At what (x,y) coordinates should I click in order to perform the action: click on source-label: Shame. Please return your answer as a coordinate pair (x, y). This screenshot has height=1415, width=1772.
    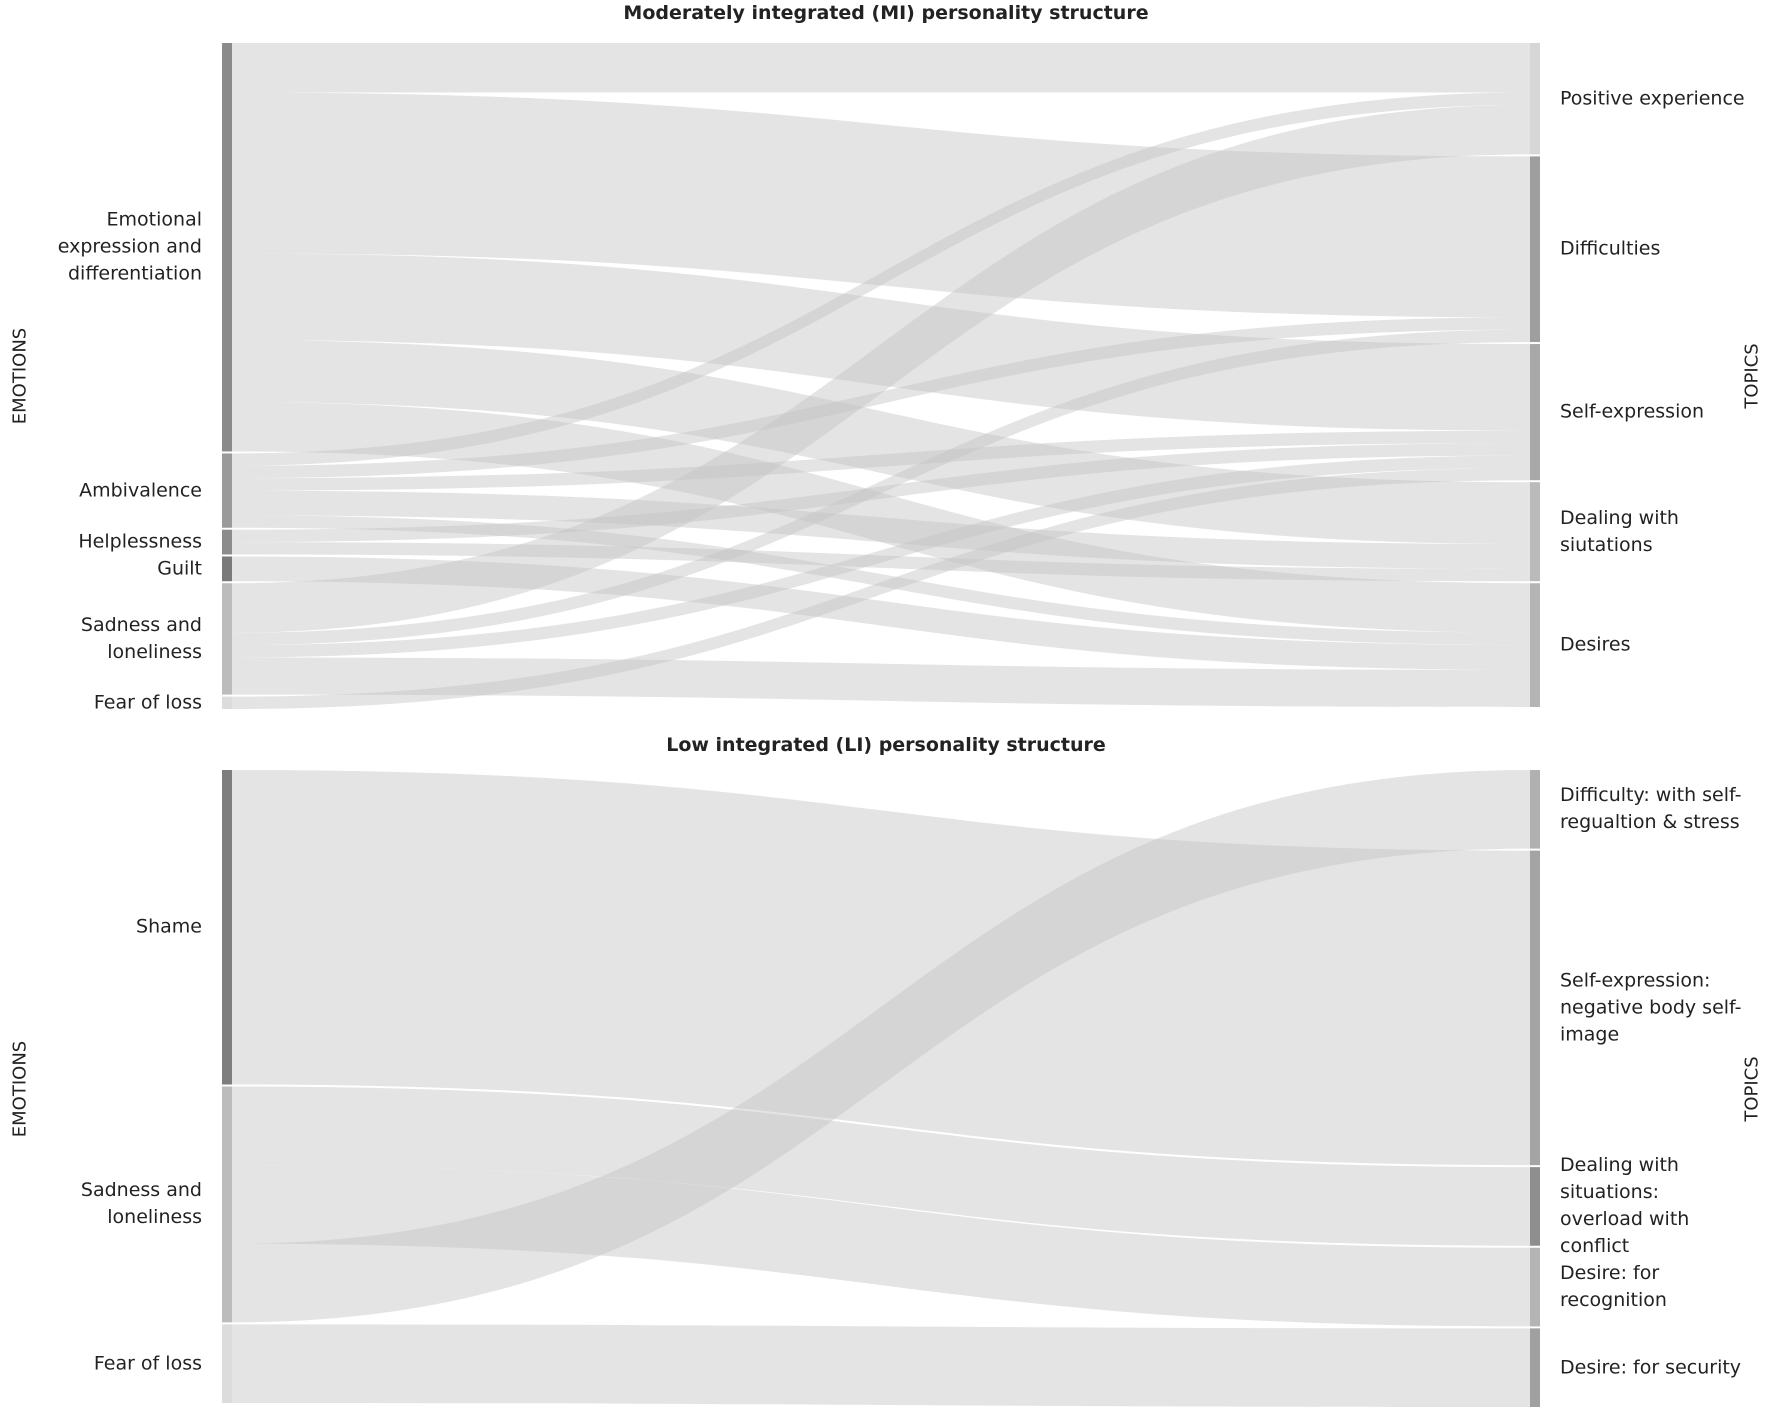
    Looking at the image, I should click on (169, 926).